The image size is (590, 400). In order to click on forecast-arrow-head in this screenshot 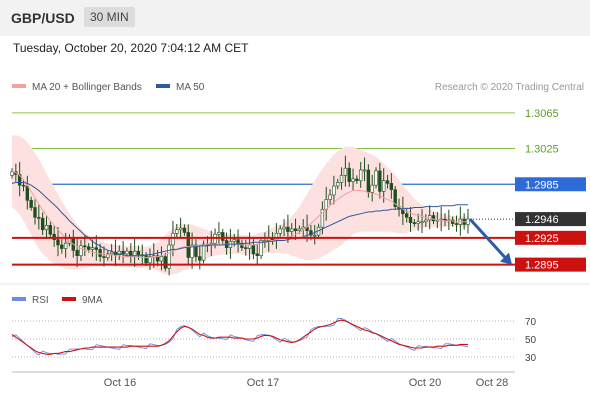, I will do `click(506, 258)`.